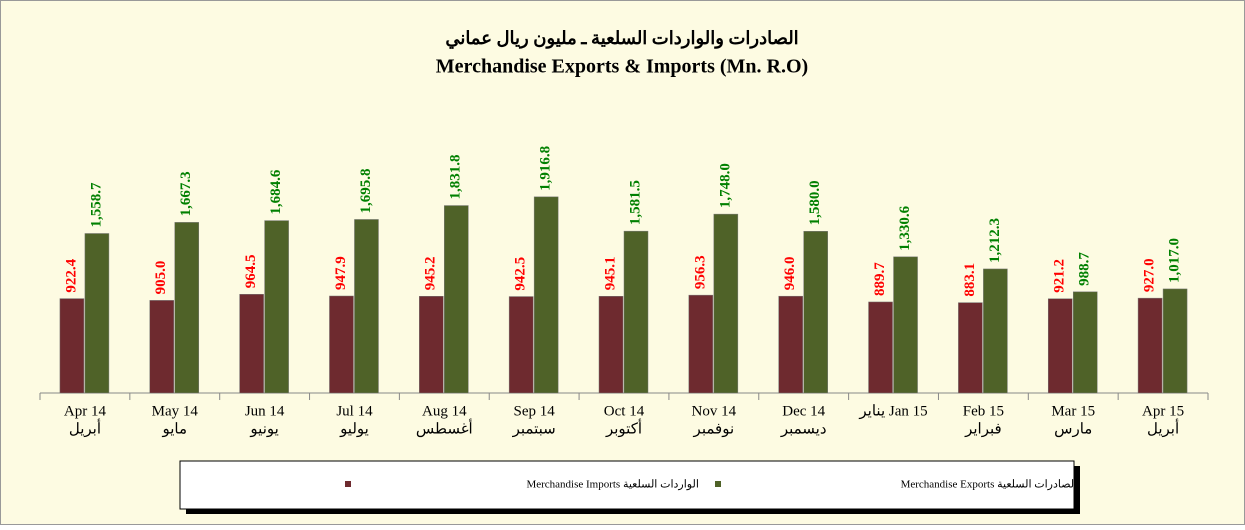  What do you see at coordinates (803, 429) in the screenshot?
I see `x-tick-label: ديسمبر` at bounding box center [803, 429].